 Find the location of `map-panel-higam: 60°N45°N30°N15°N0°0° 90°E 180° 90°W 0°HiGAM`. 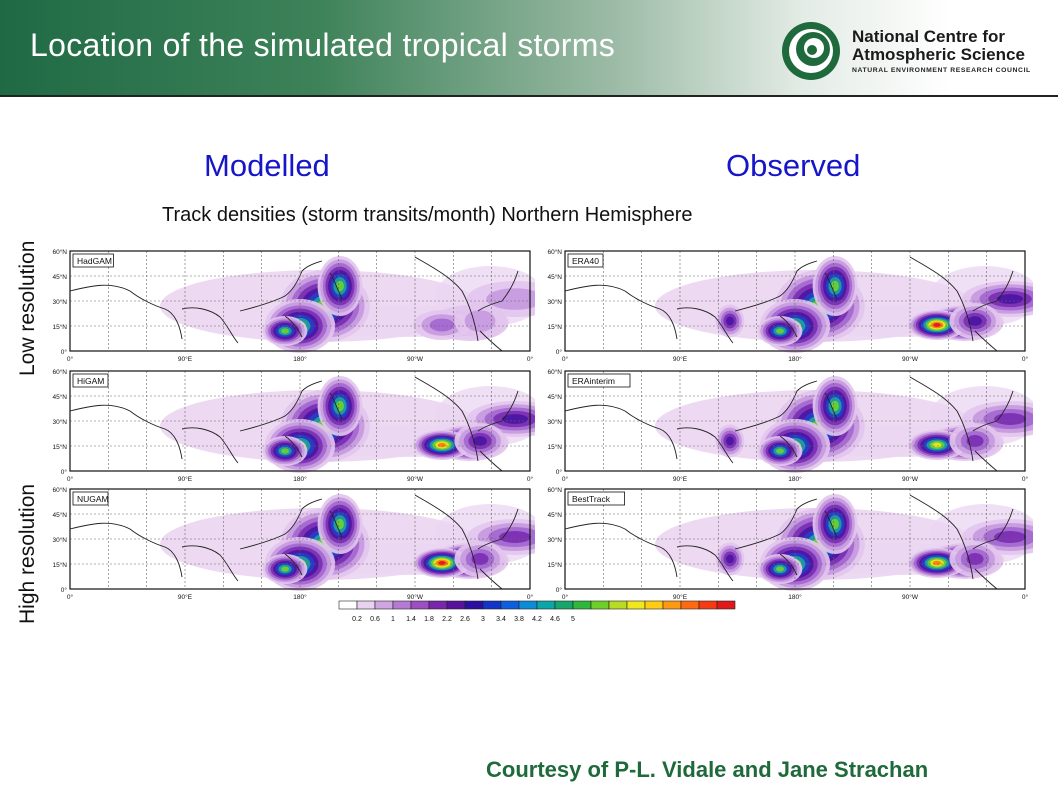

map-panel-higam: 60°N45°N30°N15°N0°0° 90°E 180° 90°W 0°HiGAM is located at coordinates (293, 425).